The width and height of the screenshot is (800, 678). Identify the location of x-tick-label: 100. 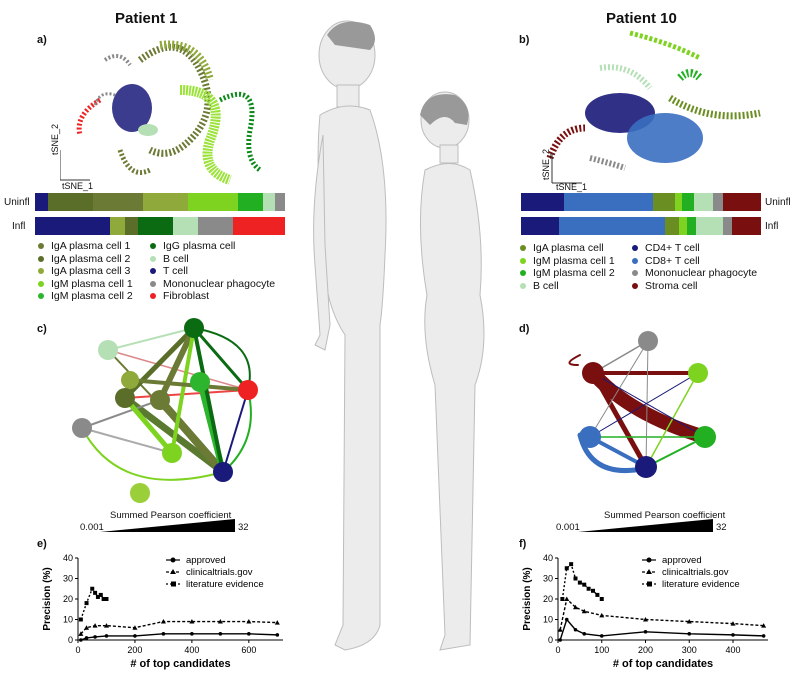
(601, 650).